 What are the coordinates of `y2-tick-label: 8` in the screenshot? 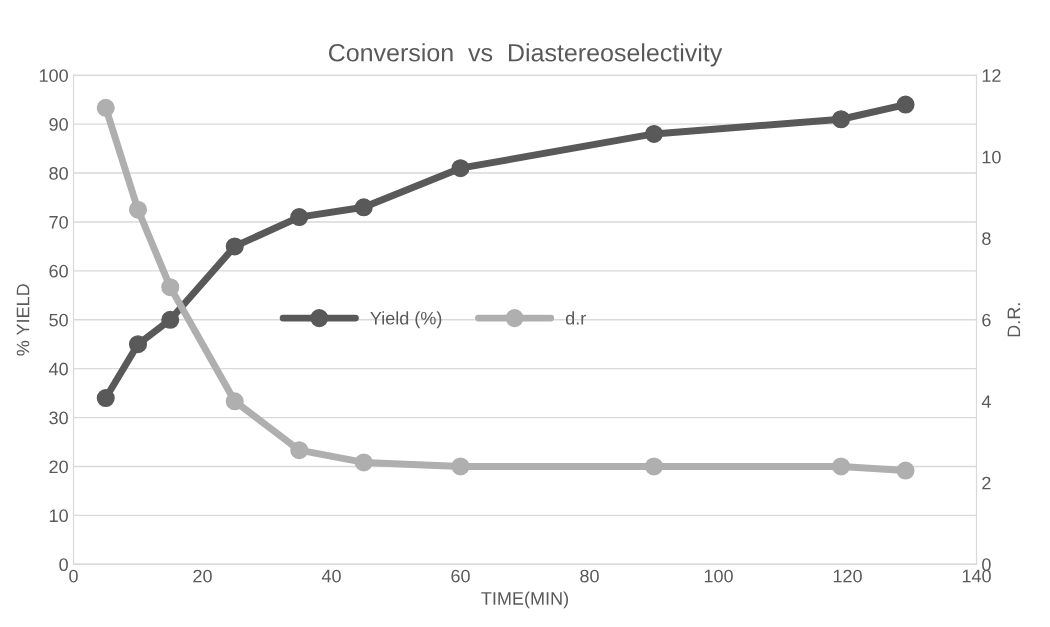 It's located at (986, 238).